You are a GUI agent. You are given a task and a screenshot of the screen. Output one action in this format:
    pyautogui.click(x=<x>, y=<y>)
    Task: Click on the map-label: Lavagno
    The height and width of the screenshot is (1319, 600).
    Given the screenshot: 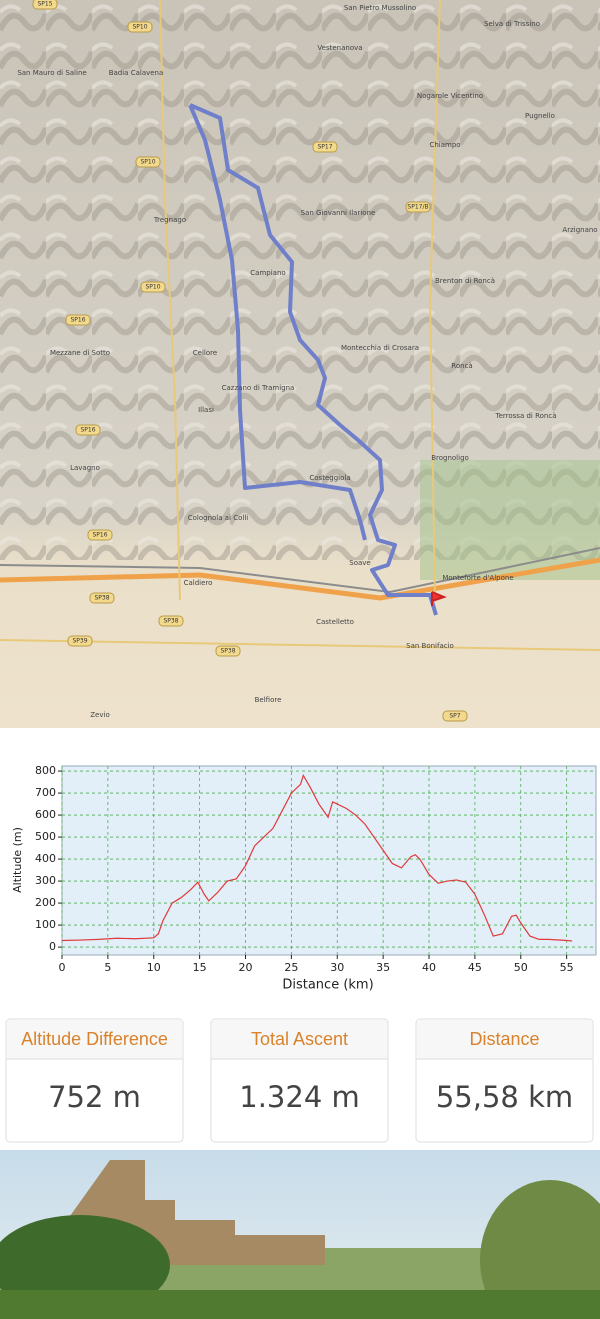 What is the action you would take?
    pyautogui.click(x=85, y=468)
    